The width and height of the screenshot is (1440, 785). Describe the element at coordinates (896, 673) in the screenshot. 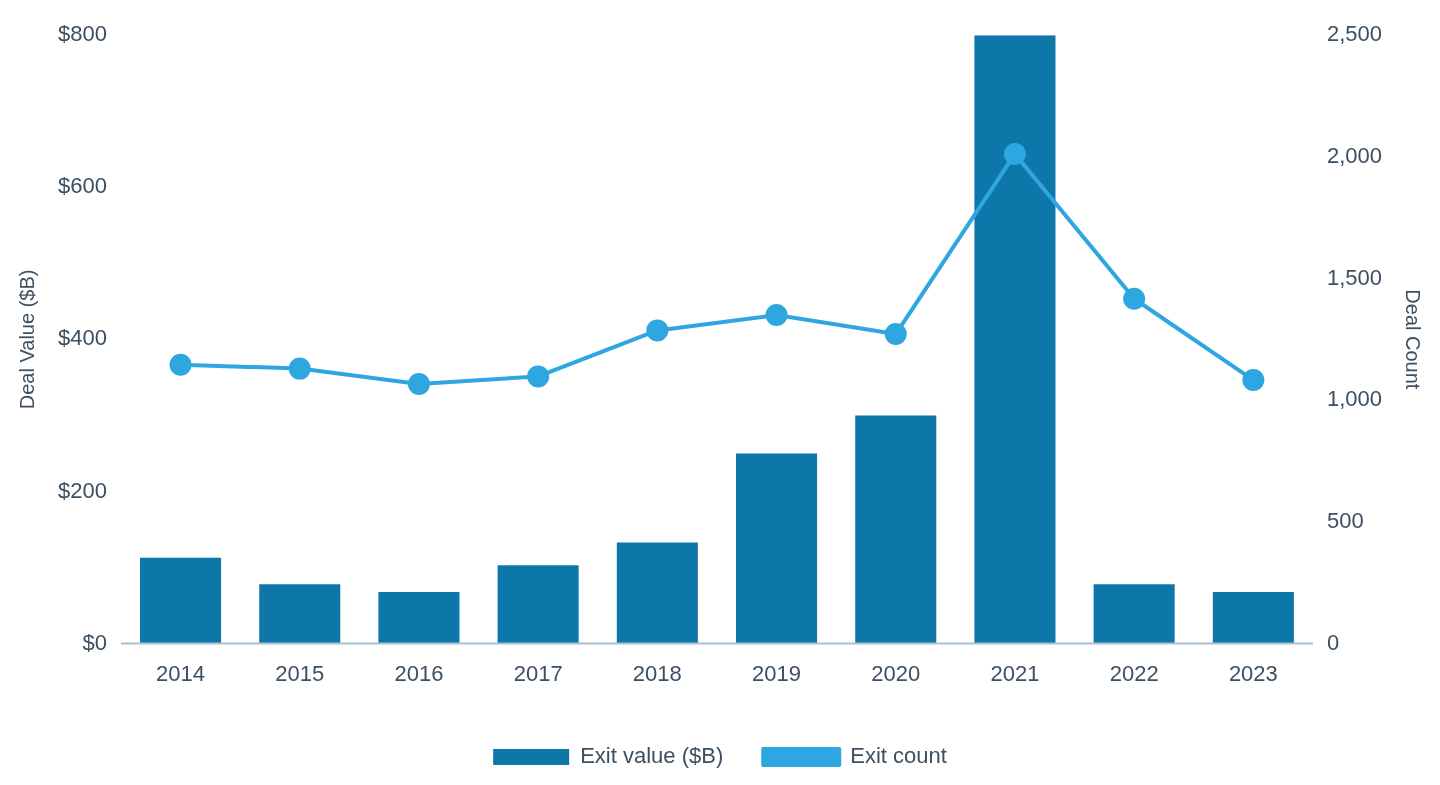

I see `x-tick-label: 2020` at that location.